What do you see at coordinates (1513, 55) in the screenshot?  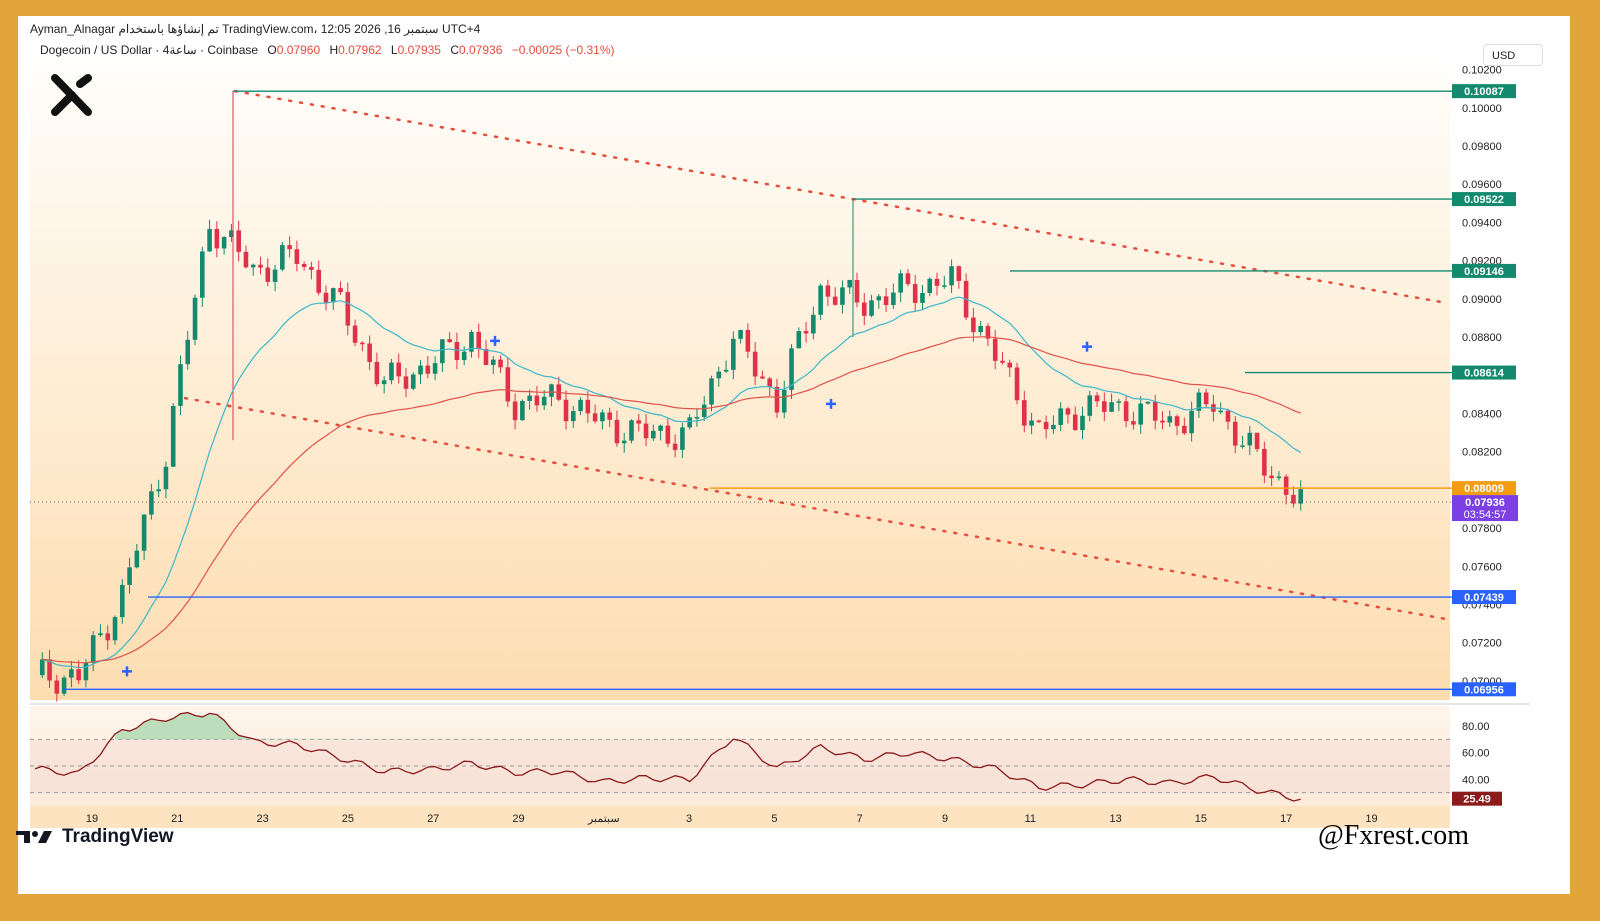 I see `currency-button: USD` at bounding box center [1513, 55].